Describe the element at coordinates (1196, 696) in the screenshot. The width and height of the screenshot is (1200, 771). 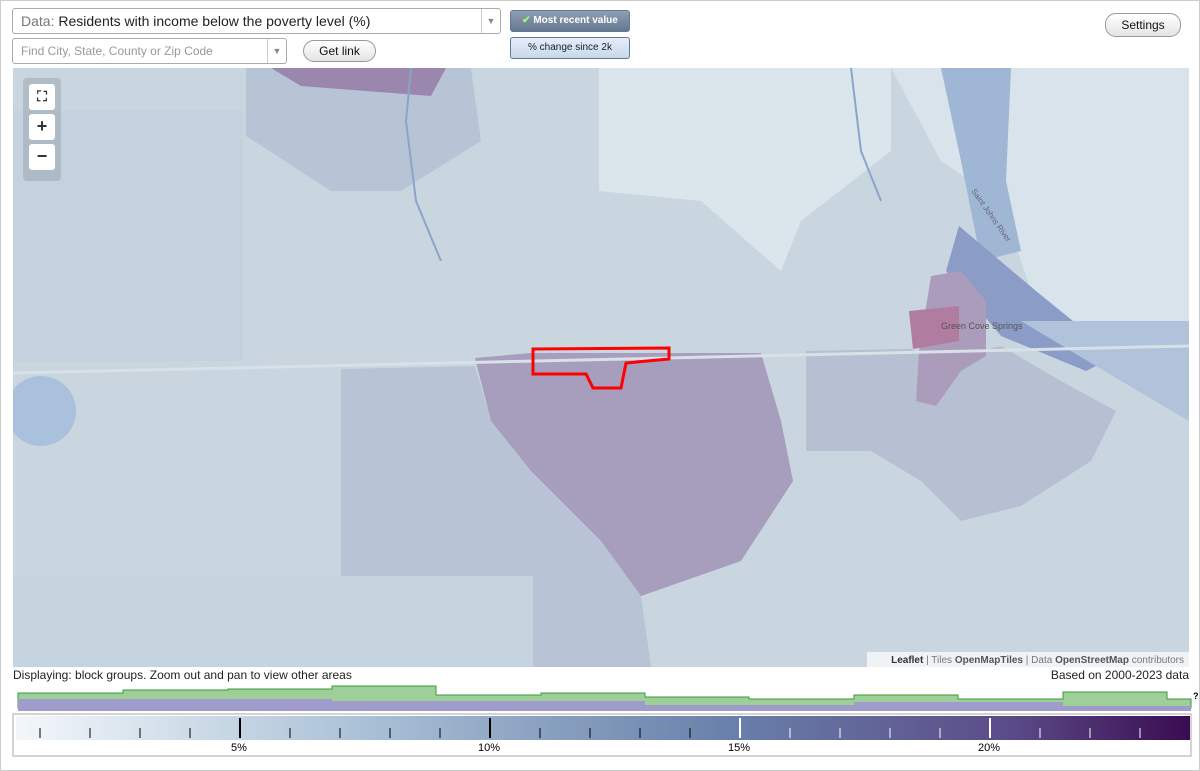
I see `help-mark: ?` at that location.